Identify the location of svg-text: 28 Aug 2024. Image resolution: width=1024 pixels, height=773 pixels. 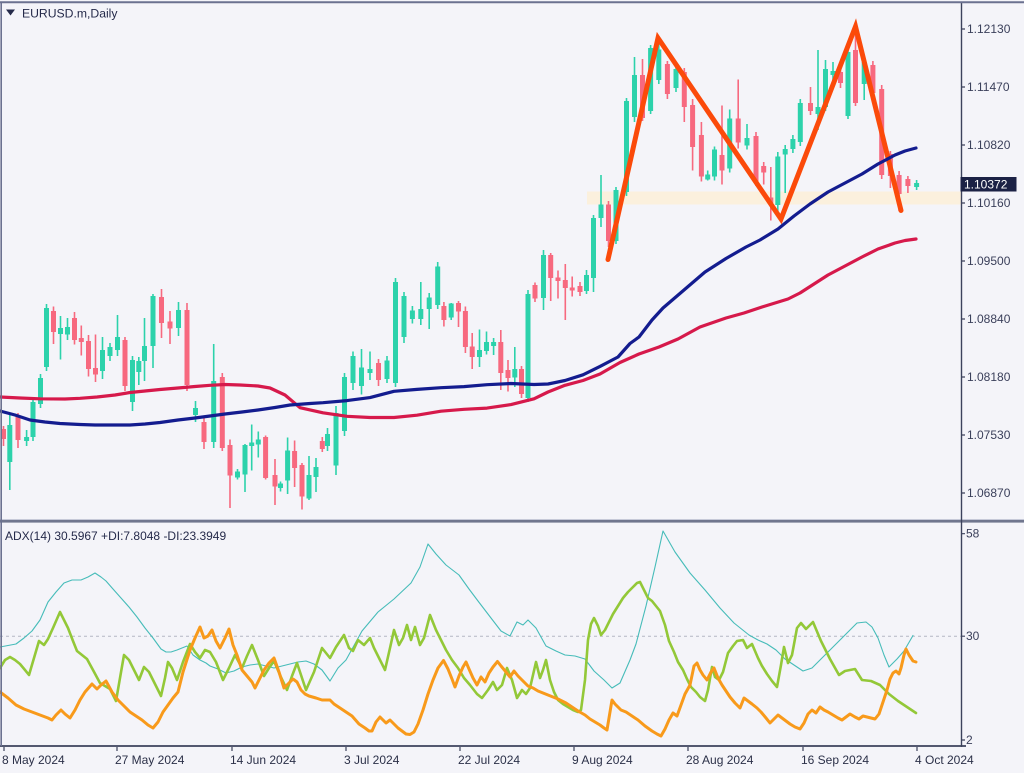
(720, 760).